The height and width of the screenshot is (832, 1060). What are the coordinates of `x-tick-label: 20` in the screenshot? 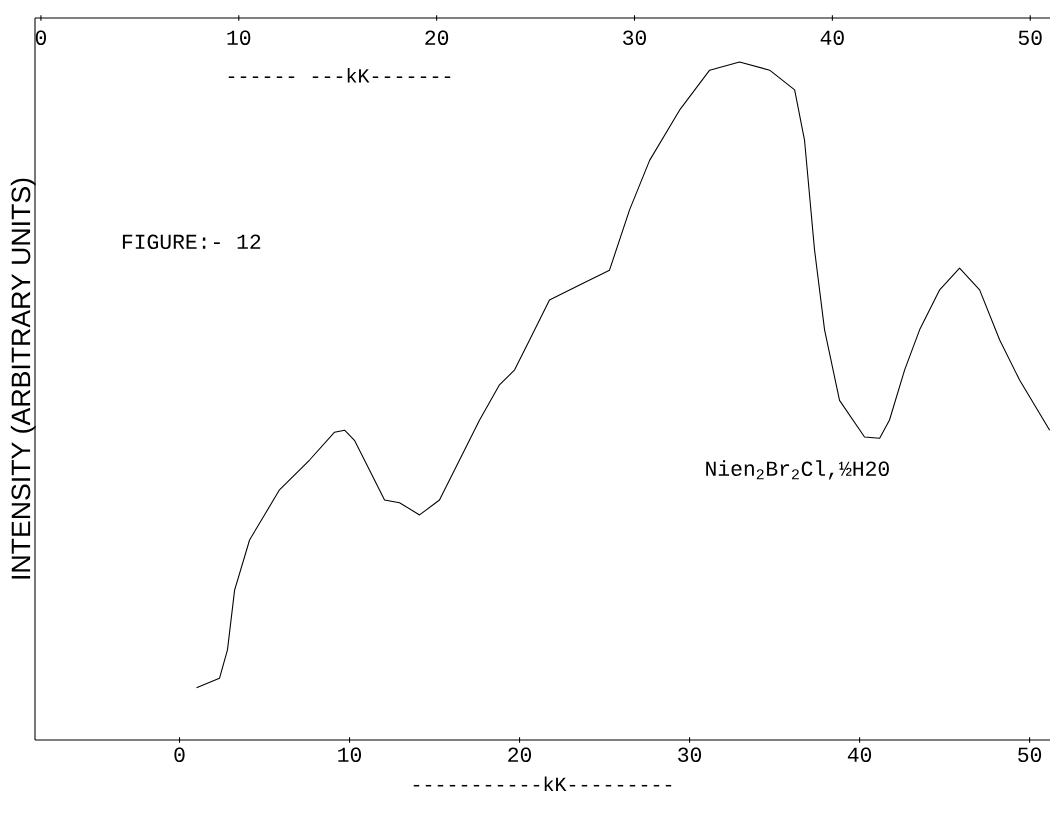 It's located at (520, 755).